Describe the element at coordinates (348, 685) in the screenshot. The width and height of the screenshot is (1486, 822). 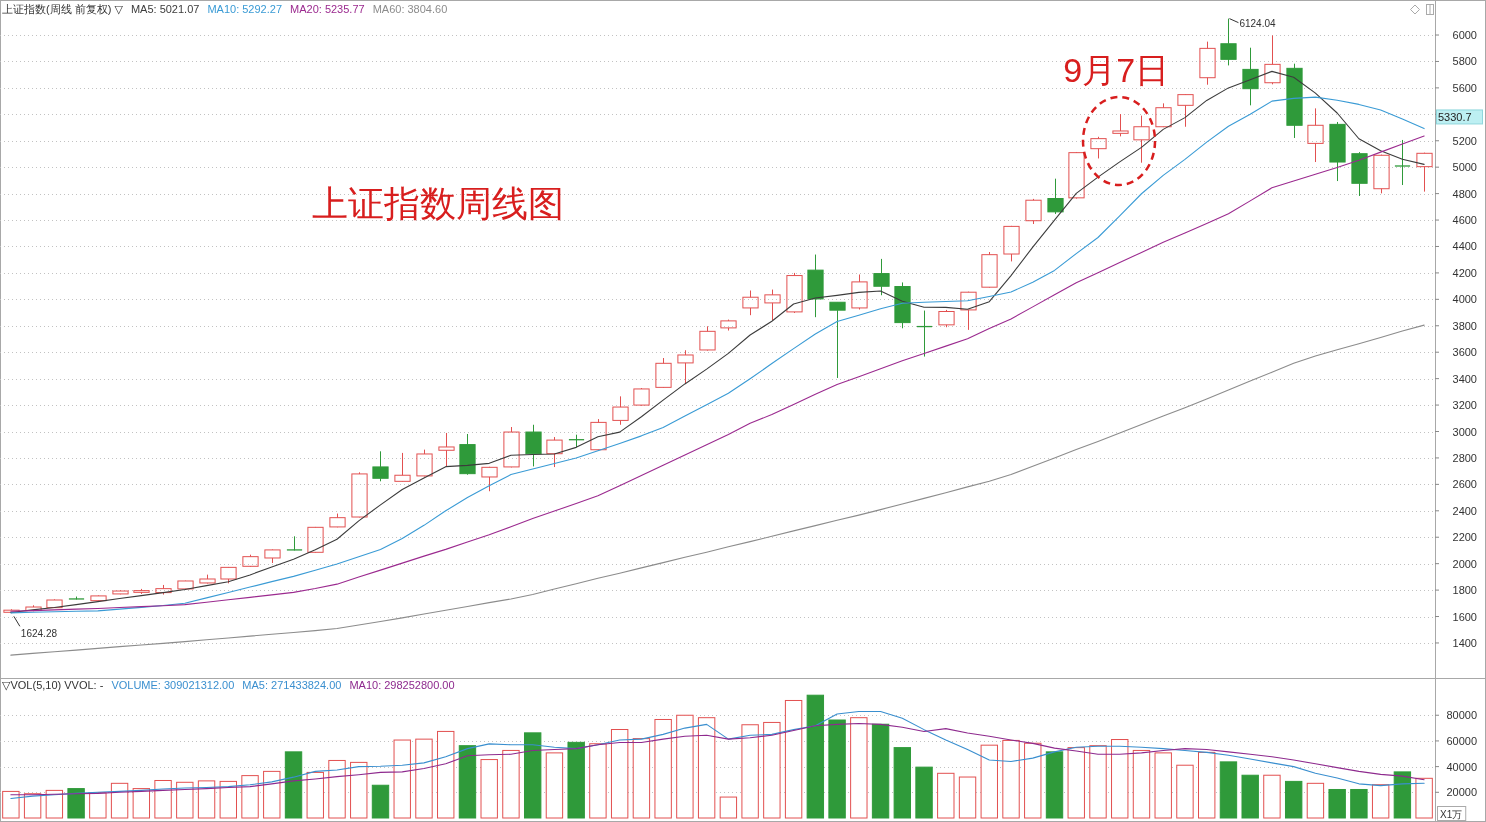
I see `legend: MA5: 271433824.00 MA10: 298252800.00` at that location.